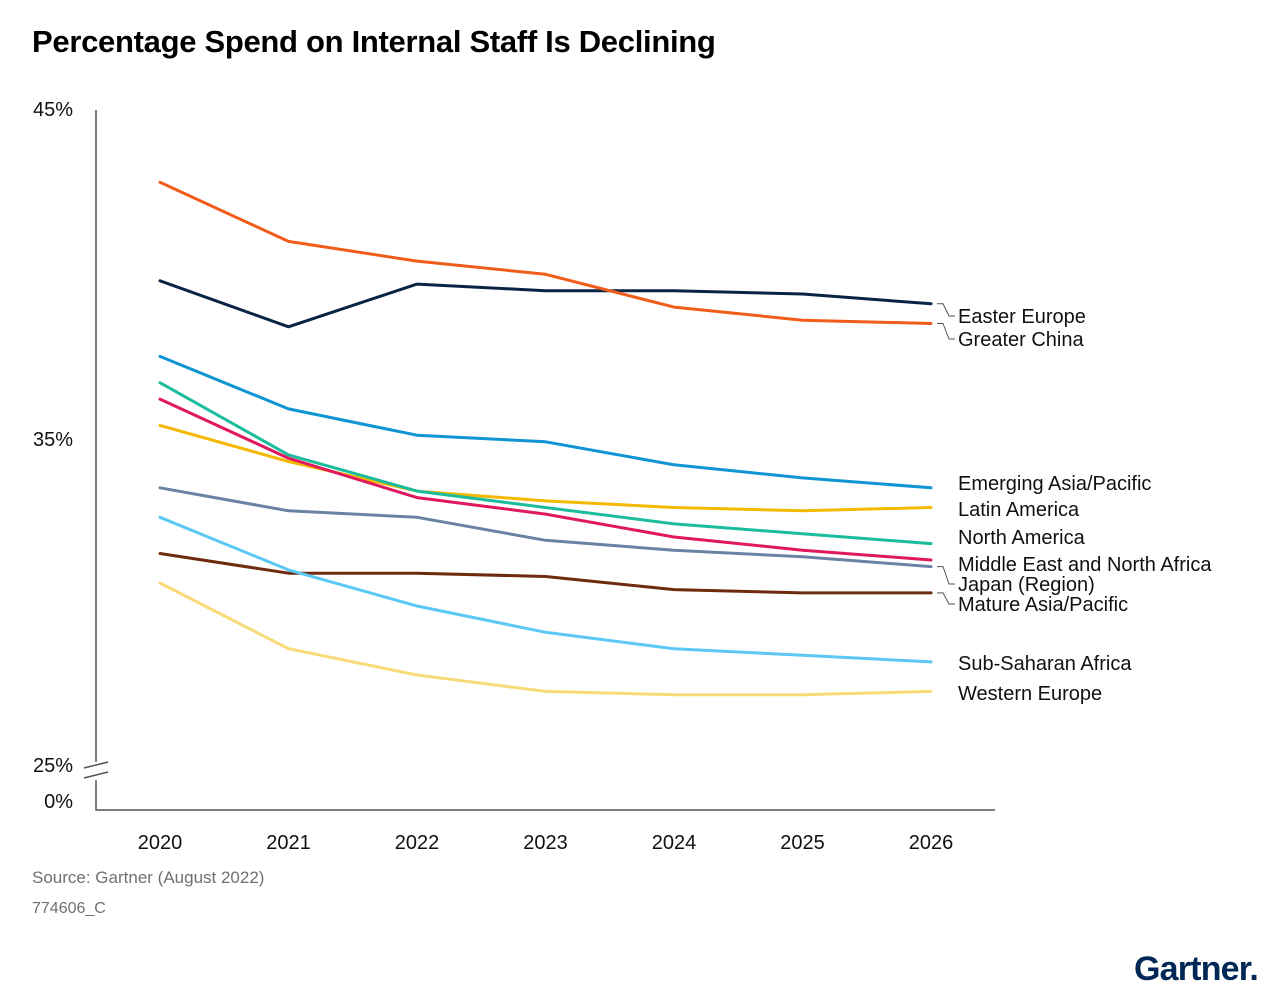 The height and width of the screenshot is (996, 1280). Describe the element at coordinates (96, 770) in the screenshot. I see `axis-break-mark` at that location.